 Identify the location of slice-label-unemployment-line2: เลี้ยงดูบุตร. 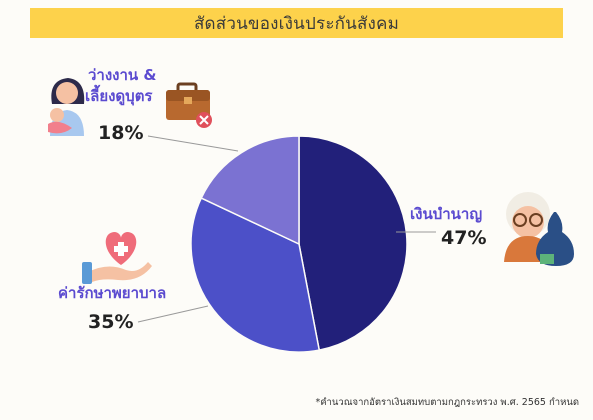
(119, 95).